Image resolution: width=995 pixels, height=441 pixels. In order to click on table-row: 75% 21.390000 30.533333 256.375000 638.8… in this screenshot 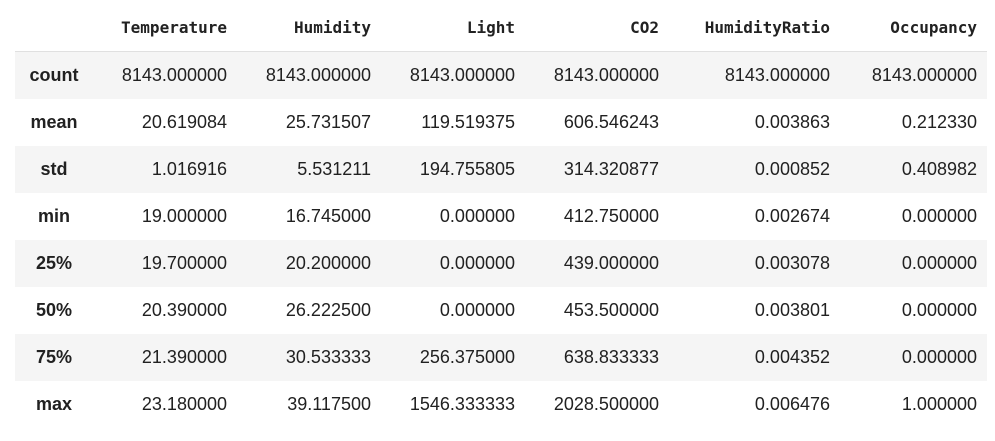, I will do `click(501, 357)`.